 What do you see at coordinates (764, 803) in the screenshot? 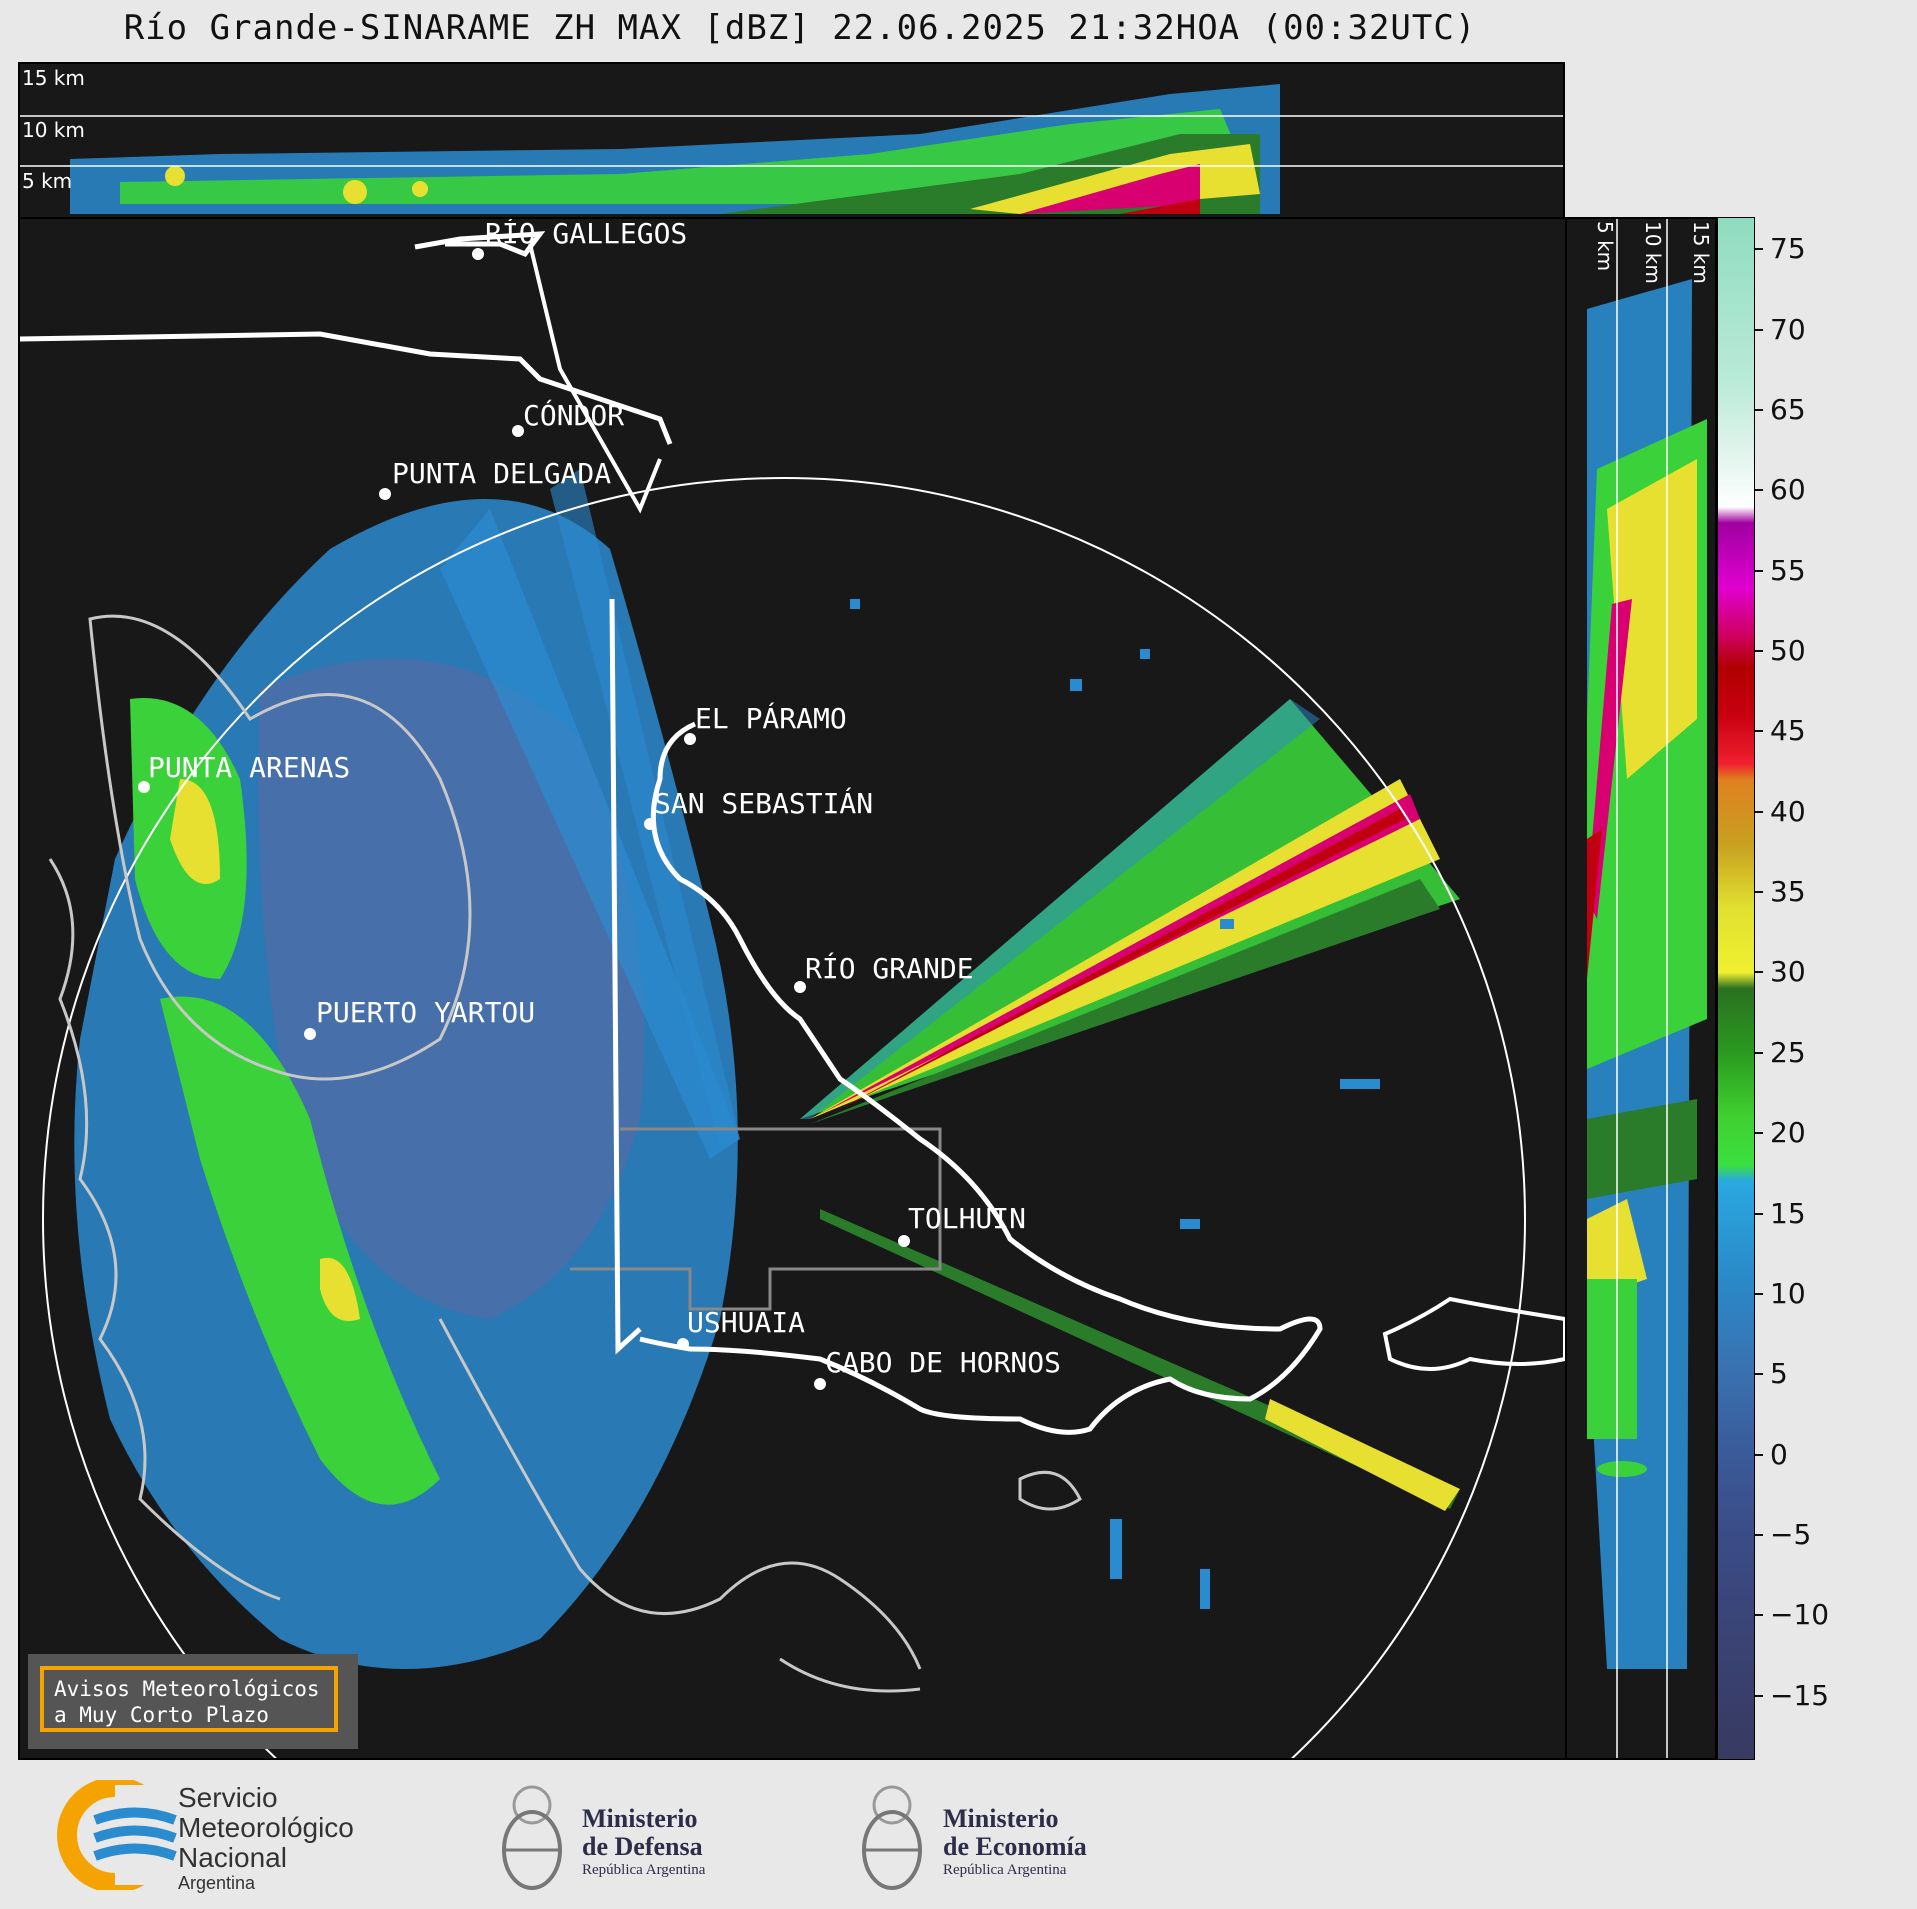
I see `city-label-san-sebastian: SAN SEBASTIÁN` at bounding box center [764, 803].